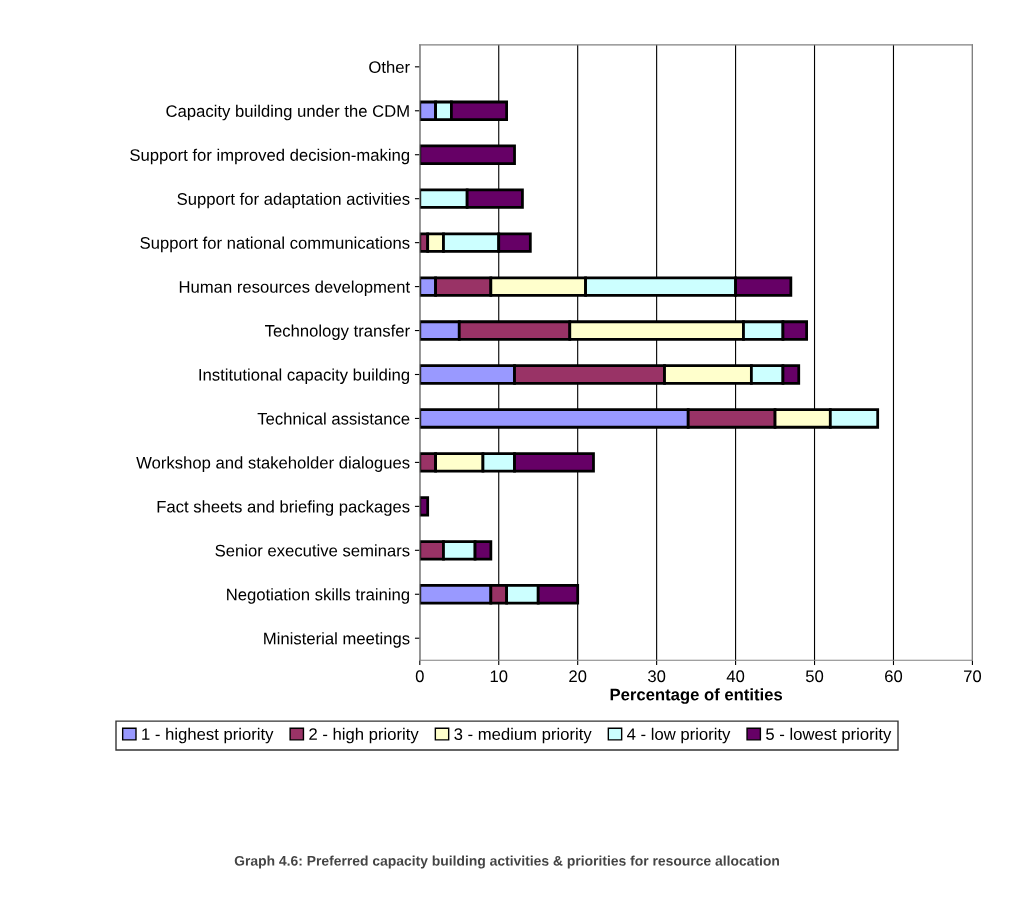  I want to click on y-tick-label: Human resources development, so click(294, 288).